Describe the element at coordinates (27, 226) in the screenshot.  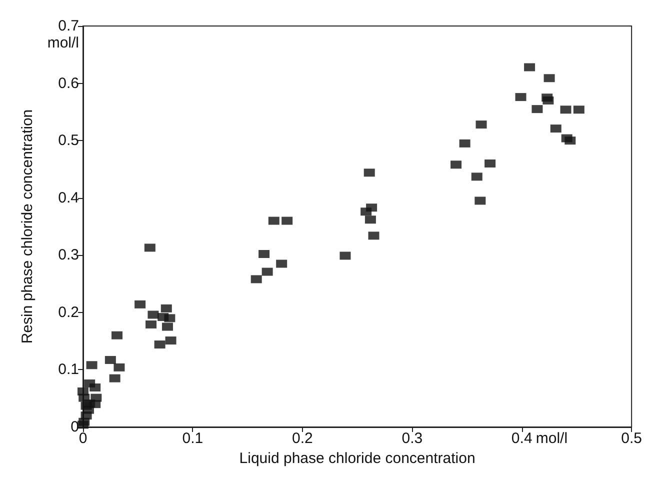
I see `y-axis-title: Resin phase chloride concentration` at that location.